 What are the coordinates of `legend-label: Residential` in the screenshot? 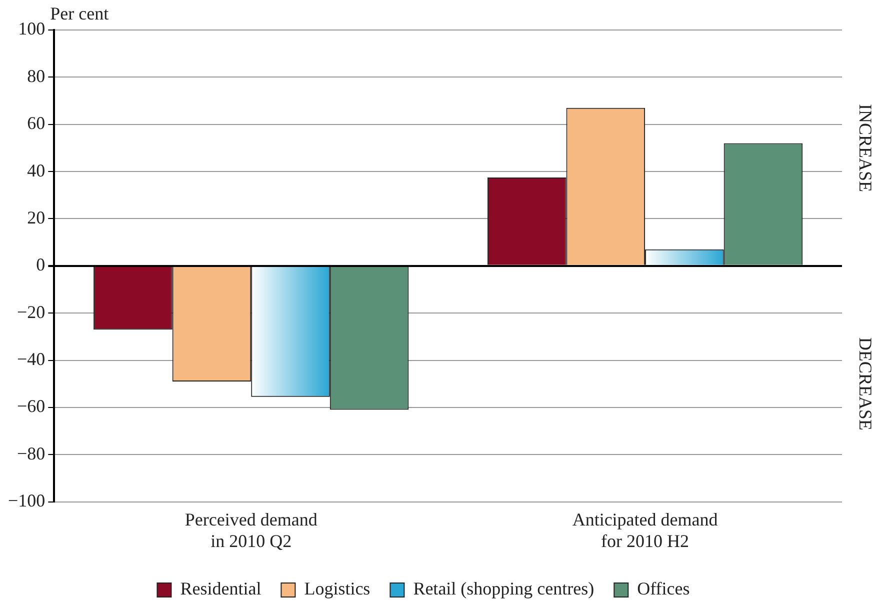 It's located at (221, 588).